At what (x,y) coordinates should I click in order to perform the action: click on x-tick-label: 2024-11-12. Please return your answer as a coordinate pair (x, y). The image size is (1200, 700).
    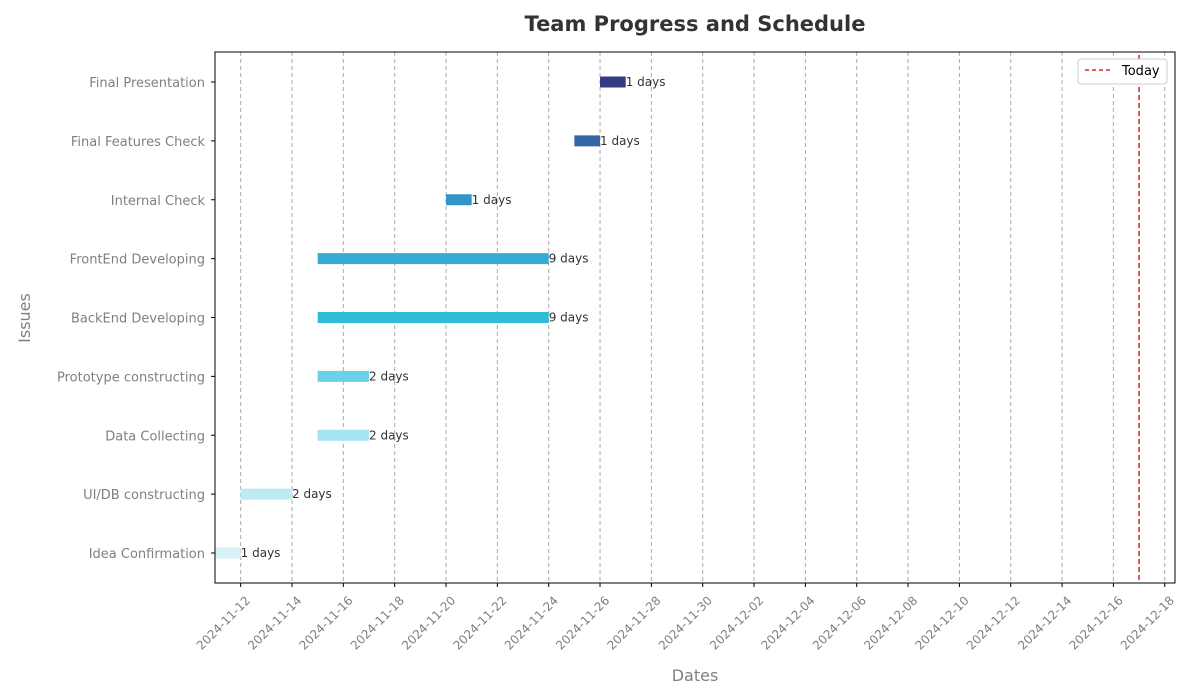
    Looking at the image, I should click on (223, 622).